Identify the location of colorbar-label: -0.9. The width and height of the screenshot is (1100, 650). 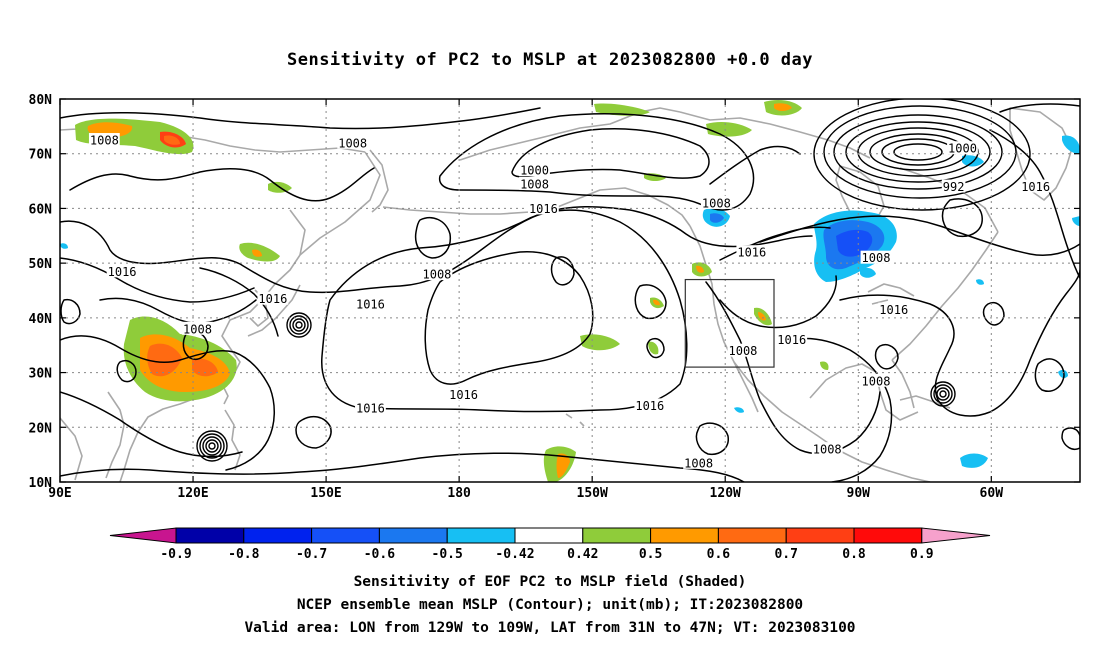
(175, 554).